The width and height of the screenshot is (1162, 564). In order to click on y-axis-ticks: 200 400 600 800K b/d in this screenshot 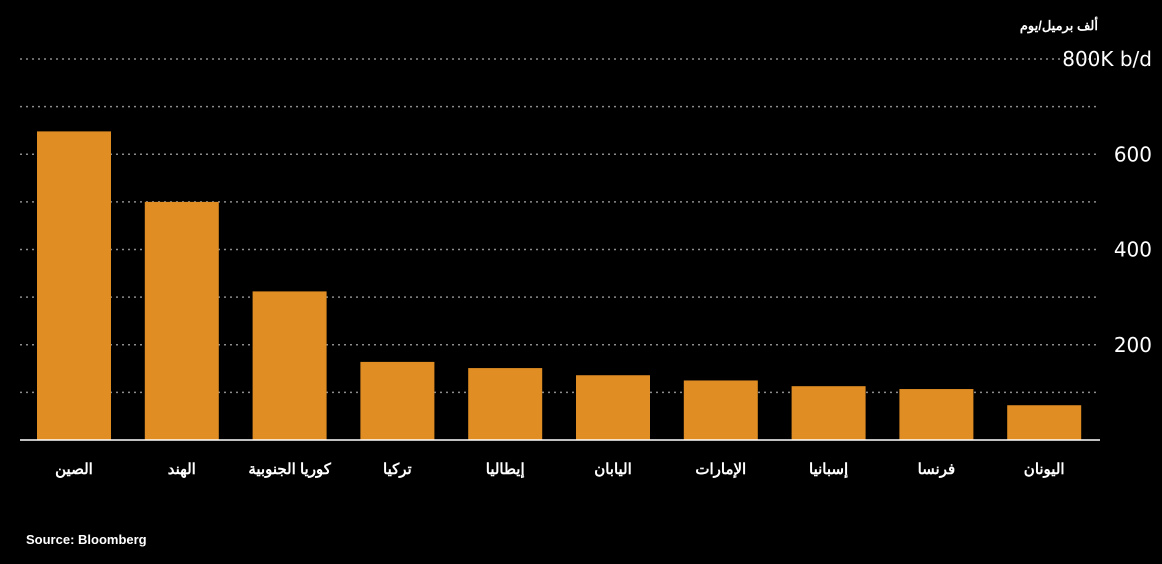, I will do `click(1107, 202)`.